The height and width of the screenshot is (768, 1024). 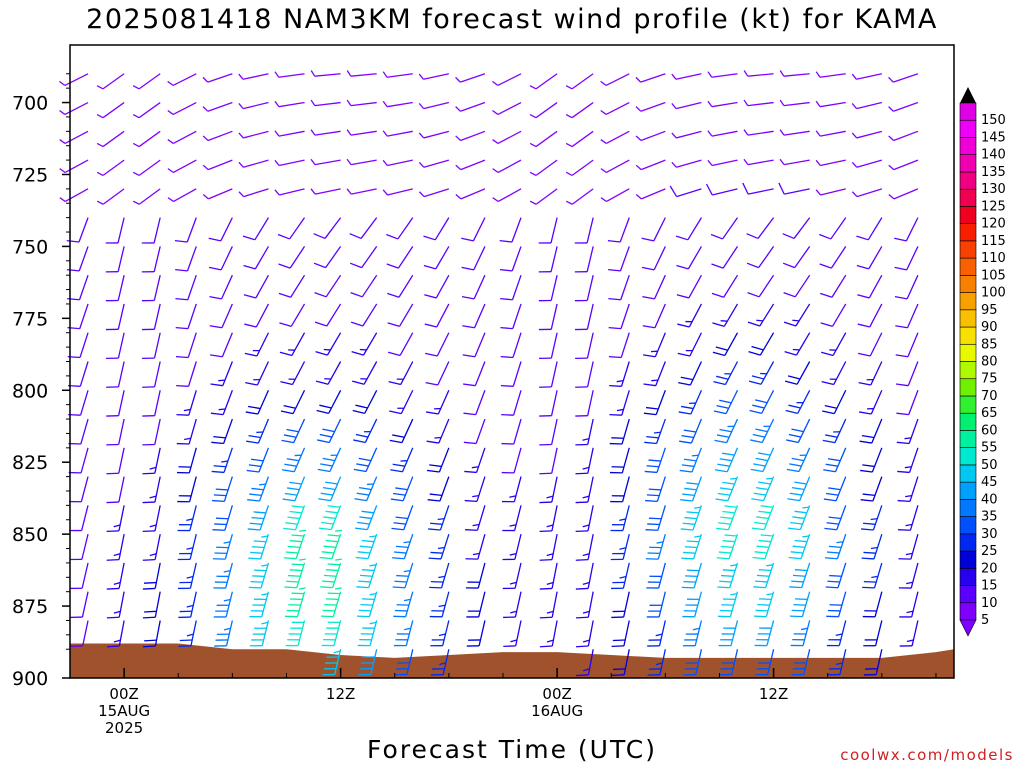 What do you see at coordinates (30, 535) in the screenshot?
I see `y-tick-label: 850` at bounding box center [30, 535].